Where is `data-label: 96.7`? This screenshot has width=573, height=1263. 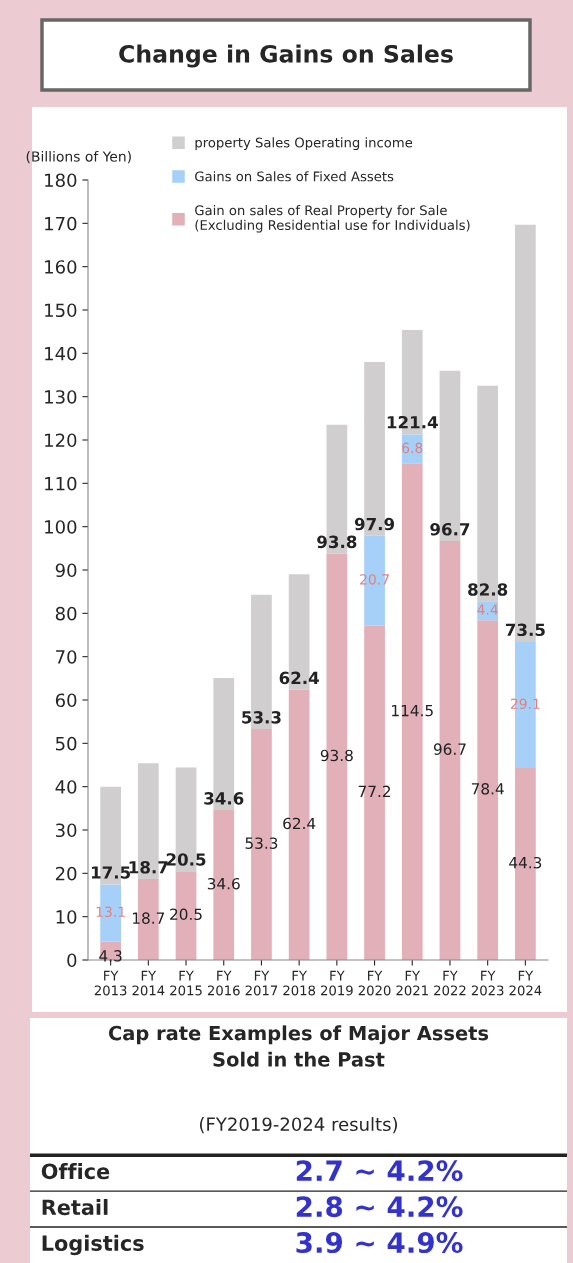 data-label: 96.7 is located at coordinates (449, 749).